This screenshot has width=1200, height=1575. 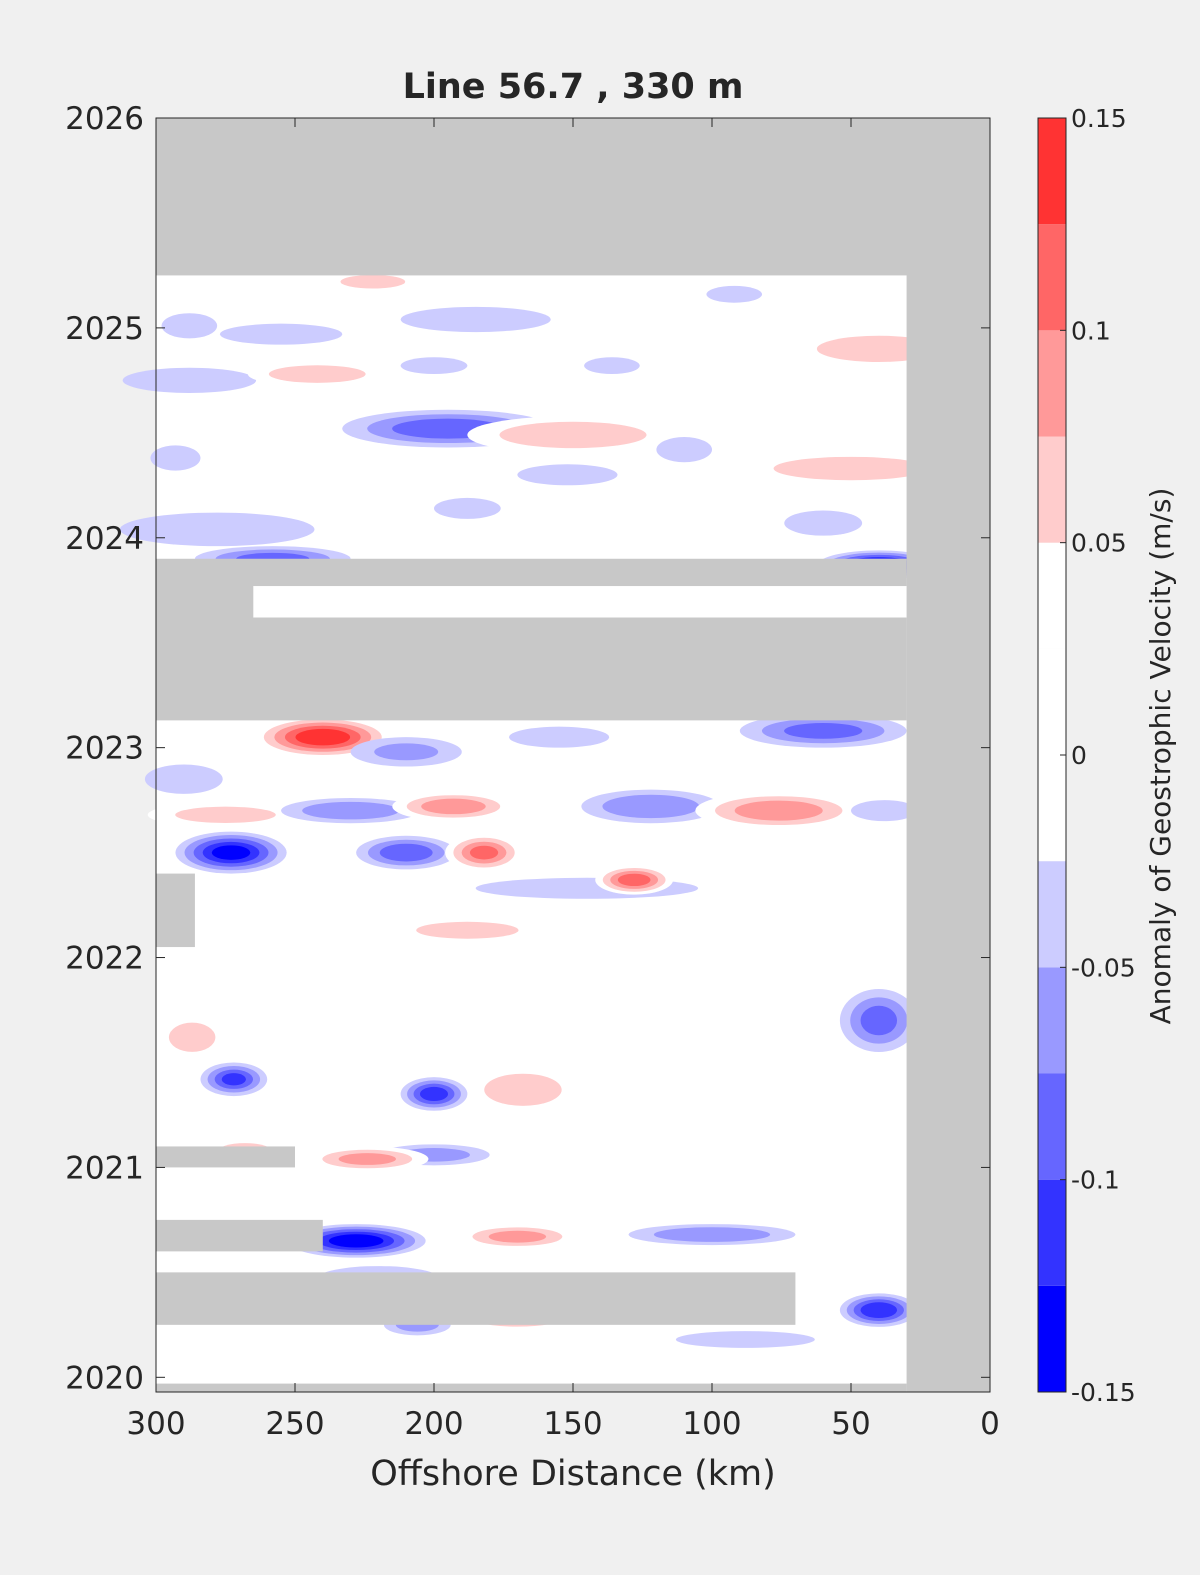 I want to click on colorbar: 0.15 0.1 0.05 0 -0.05 -0.1 -0.15, so click(x=1086, y=755).